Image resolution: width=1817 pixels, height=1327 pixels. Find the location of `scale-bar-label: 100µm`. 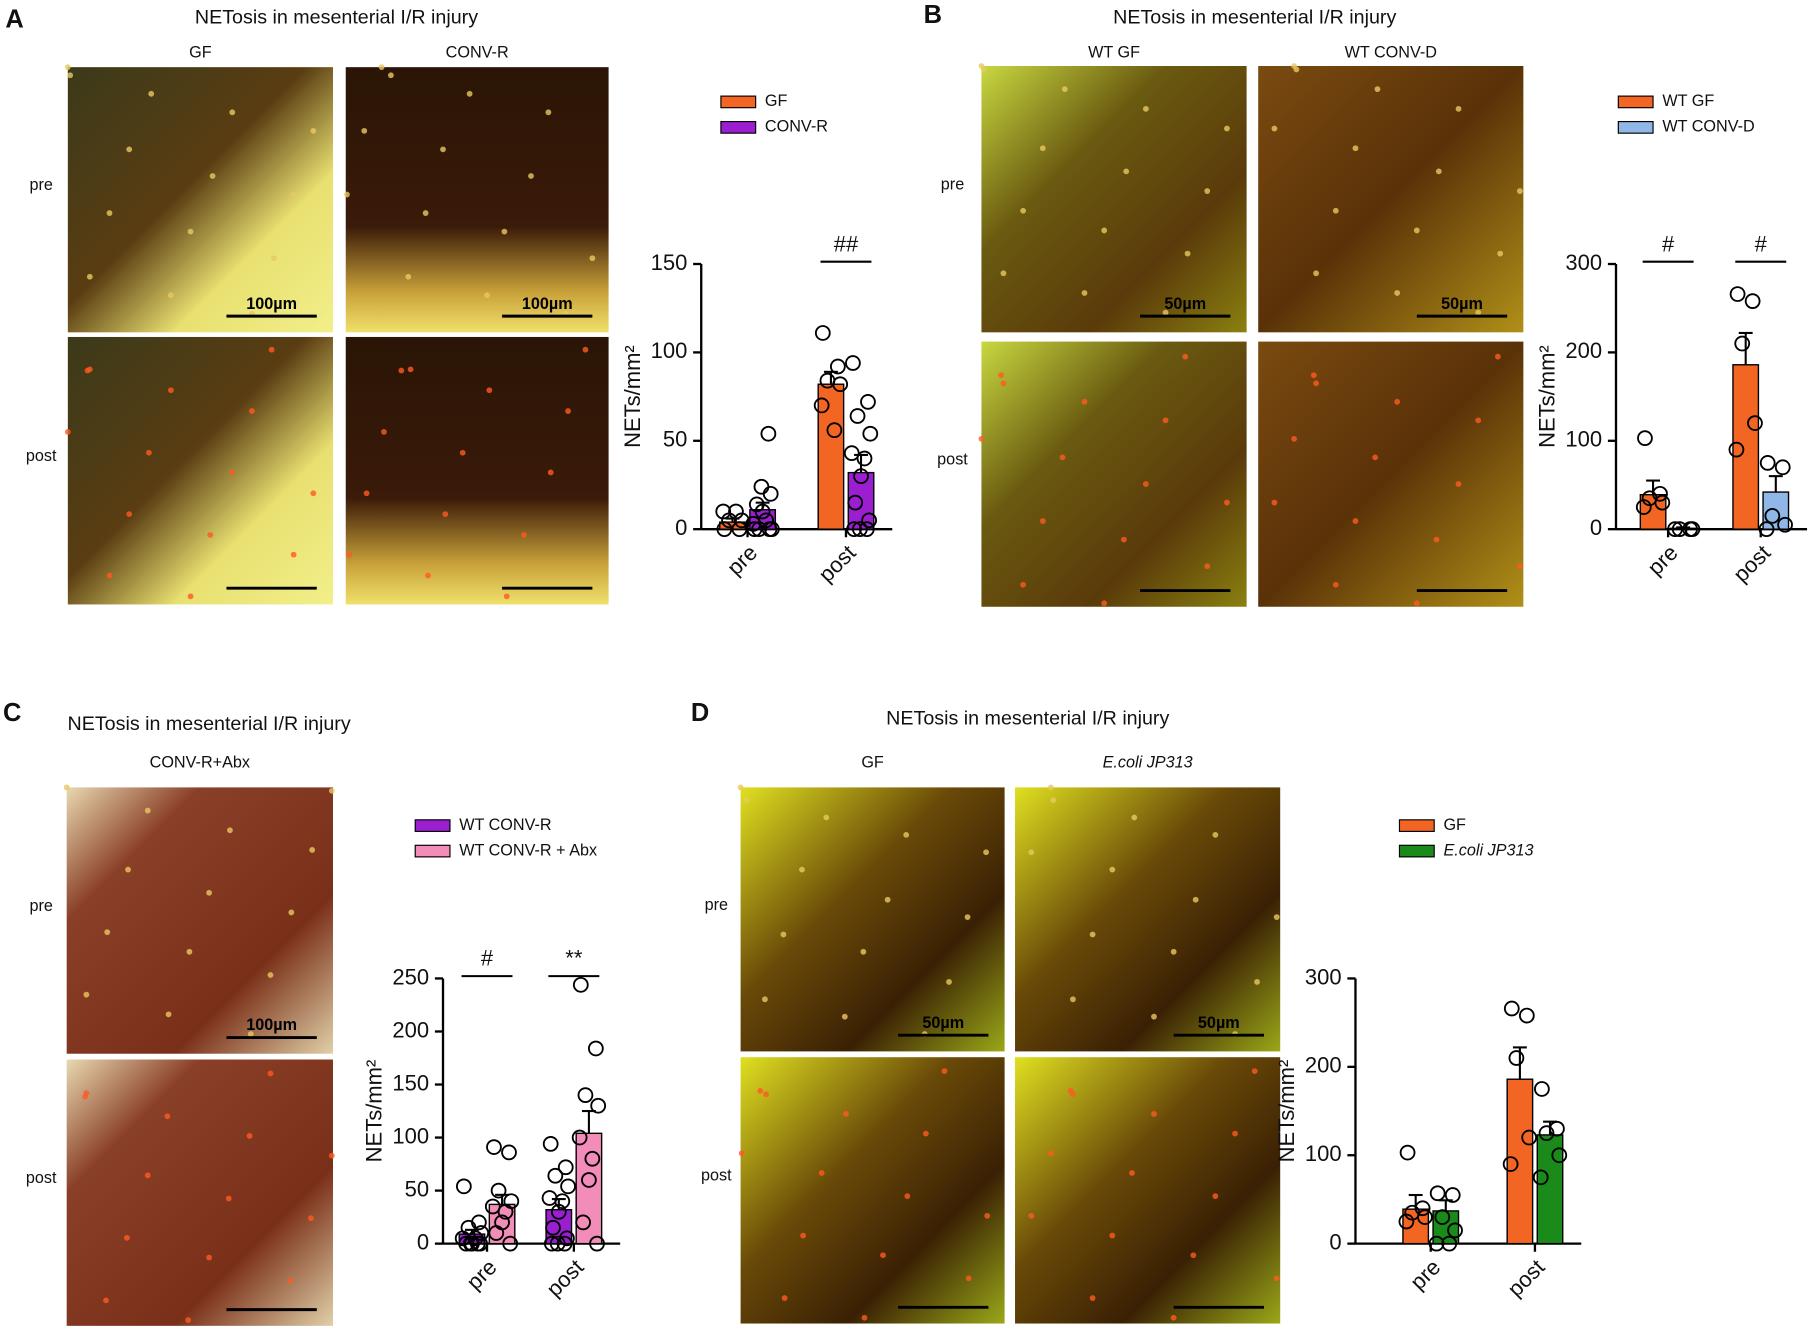

scale-bar-label: 100µm is located at coordinates (271, 1025).